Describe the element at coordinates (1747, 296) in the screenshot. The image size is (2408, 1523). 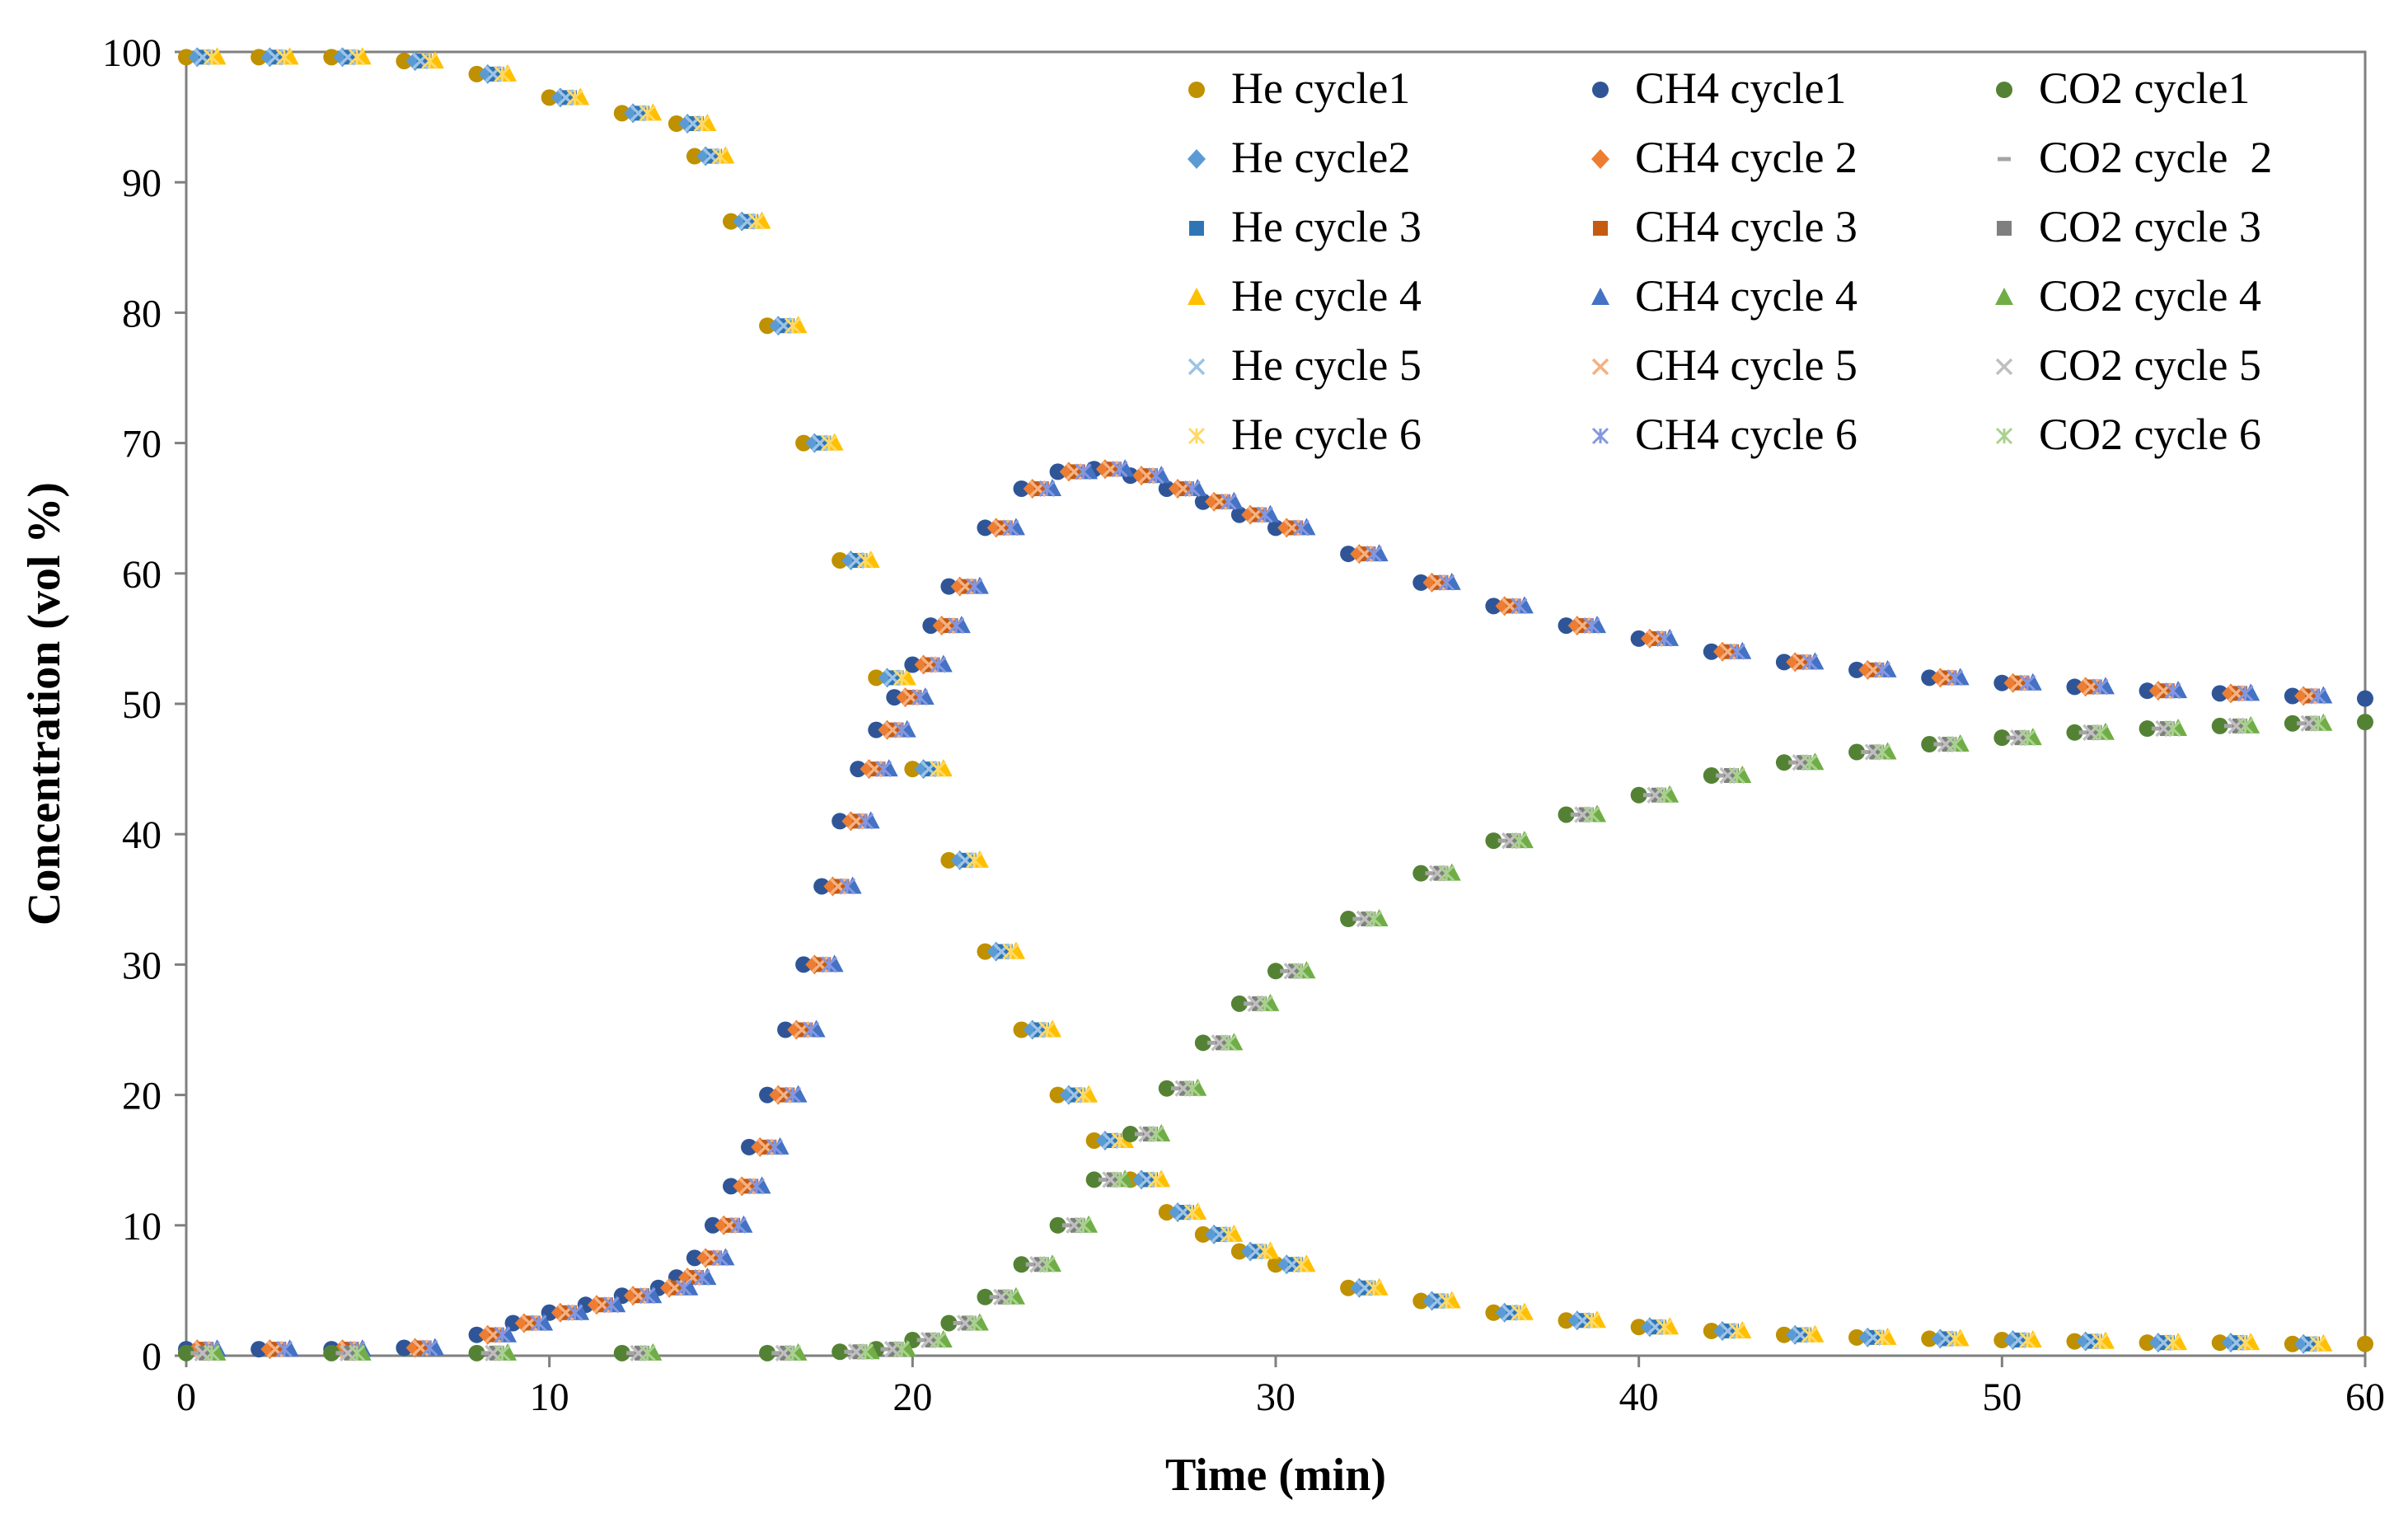
I see `legend-label: CH4 cycle 4` at that location.